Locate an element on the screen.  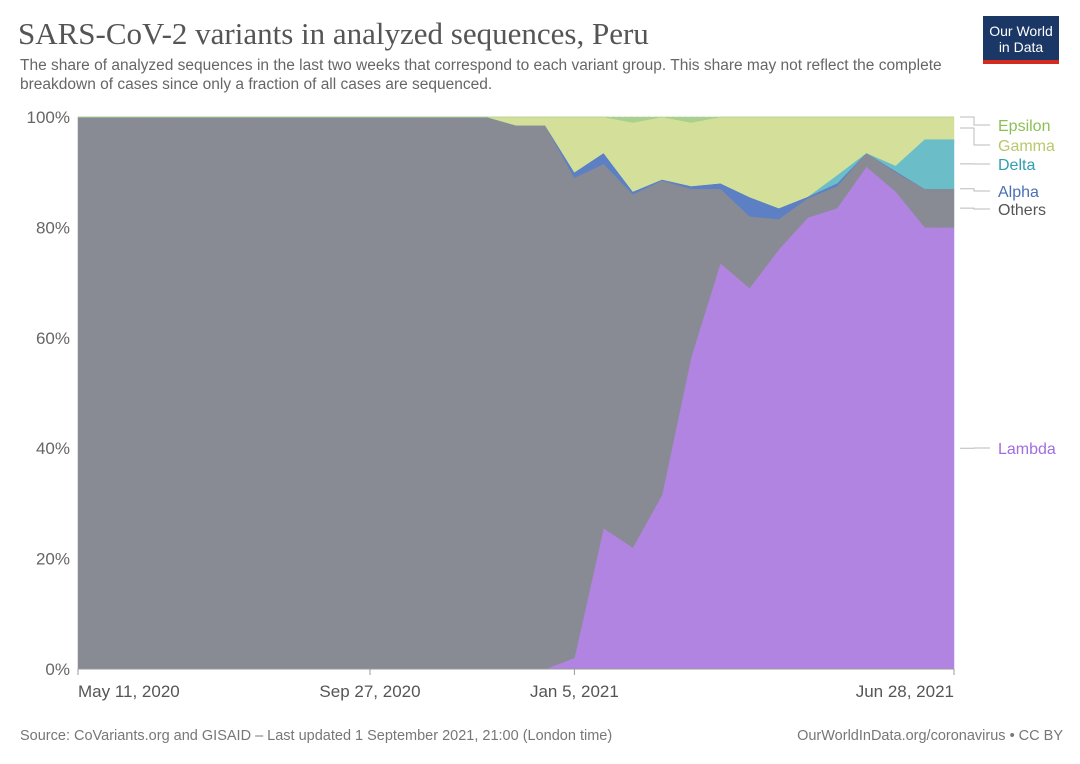
y-tick-label: 80% is located at coordinates (53, 227).